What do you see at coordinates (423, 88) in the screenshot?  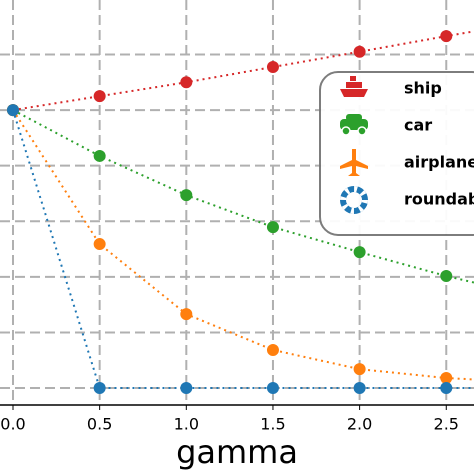 I see `legend-label: ship` at bounding box center [423, 88].